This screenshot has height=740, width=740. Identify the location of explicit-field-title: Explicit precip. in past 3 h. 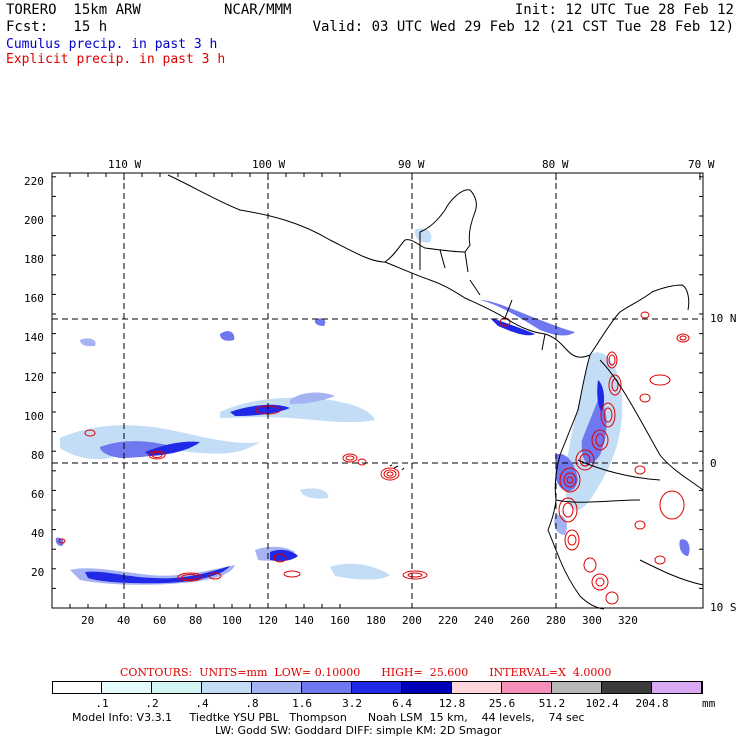
(116, 59).